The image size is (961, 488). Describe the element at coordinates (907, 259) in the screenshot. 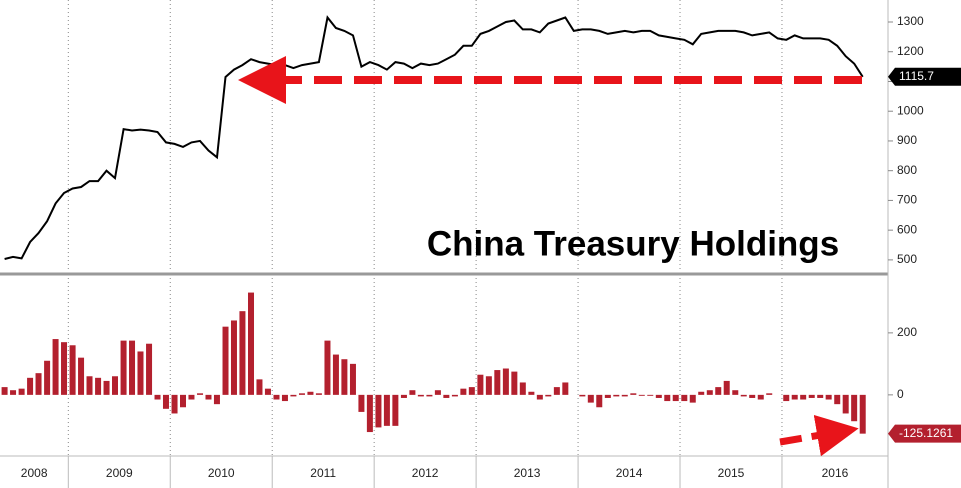

I see `y-tick-label: 500` at that location.